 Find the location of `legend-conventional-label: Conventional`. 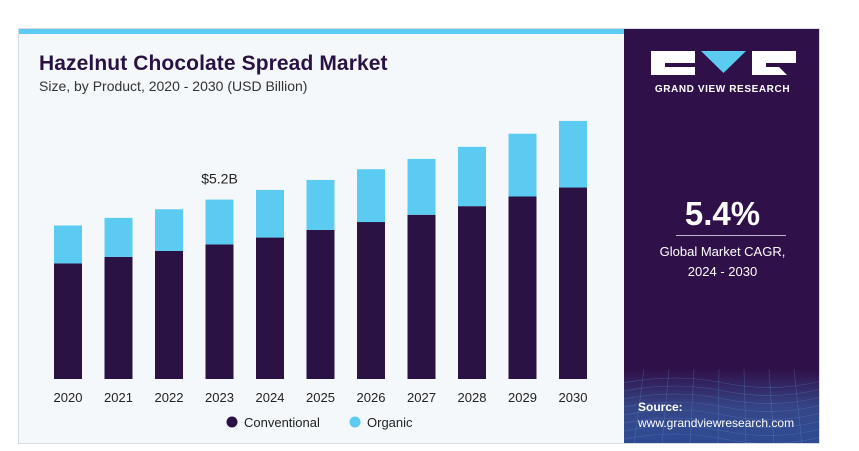

legend-conventional-label: Conventional is located at coordinates (282, 422).